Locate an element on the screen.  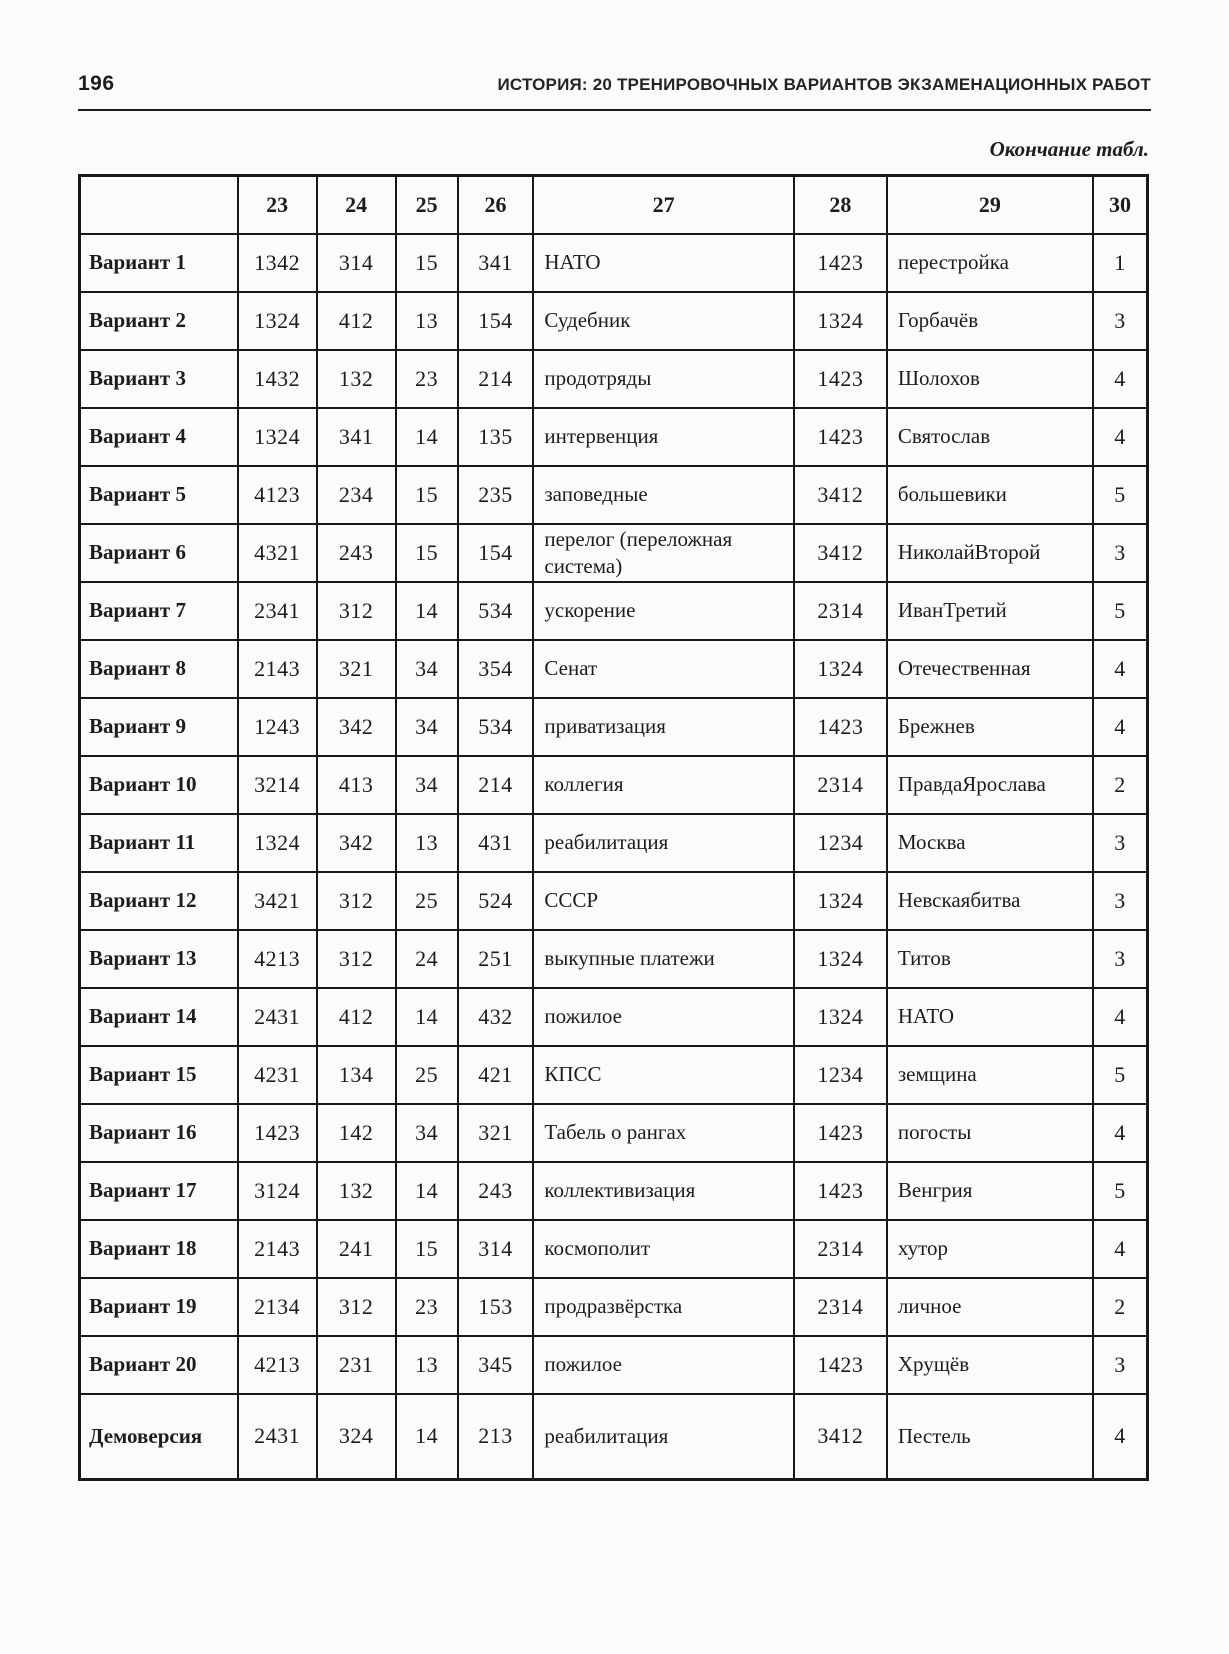
answer-cell-26: 153 is located at coordinates (495, 1306).